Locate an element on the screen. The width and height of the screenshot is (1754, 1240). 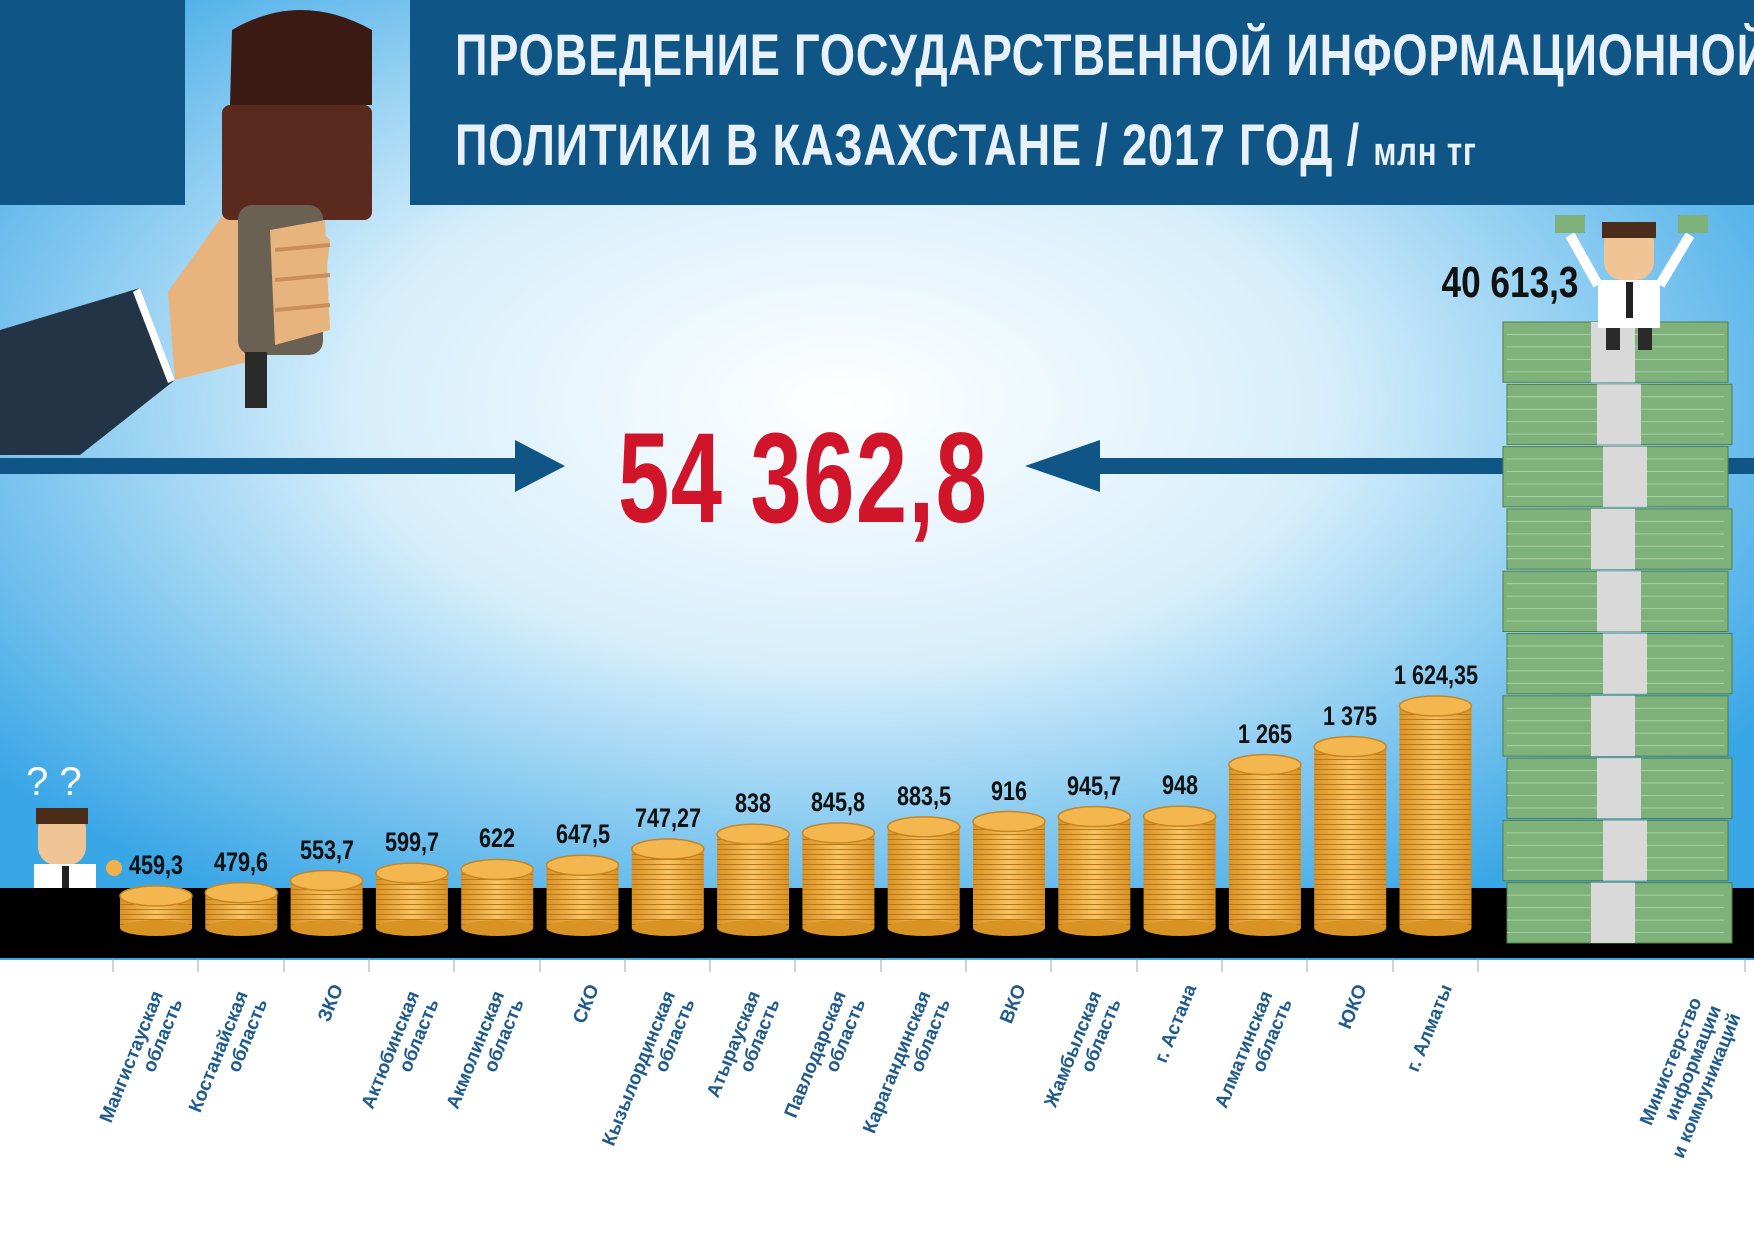
value-label: 916 is located at coordinates (1009, 790).